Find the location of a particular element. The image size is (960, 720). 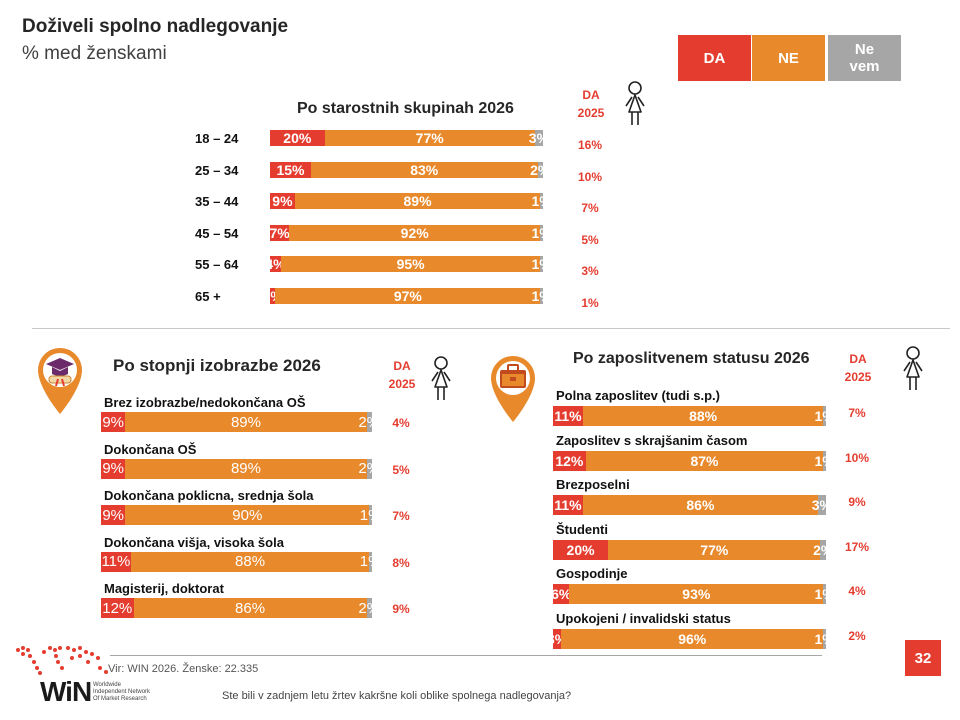

da2025-value: 4% is located at coordinates (401, 423).